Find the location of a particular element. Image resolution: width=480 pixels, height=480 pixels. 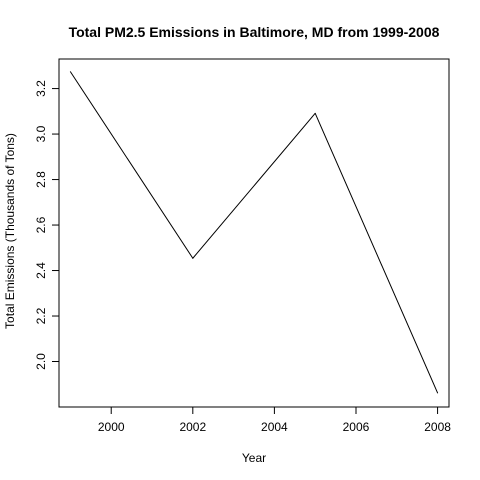

x-axis: 2000 2002 2004 2006 2008 is located at coordinates (274, 420).